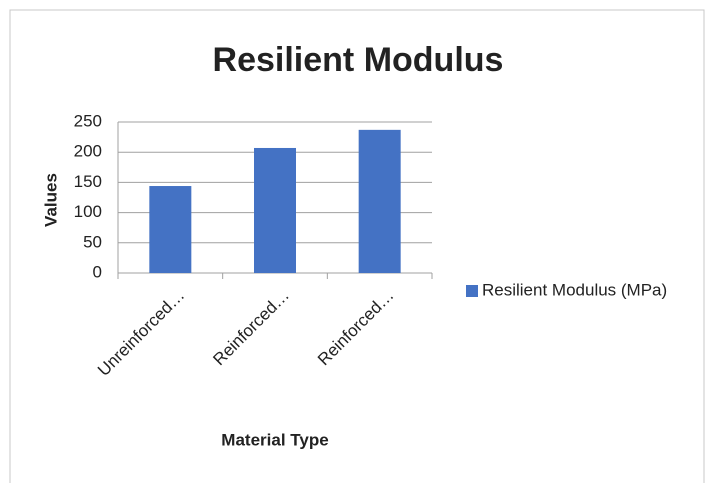 This screenshot has width=708, height=483. Describe the element at coordinates (88, 120) in the screenshot. I see `y-tick-label: 250` at that location.